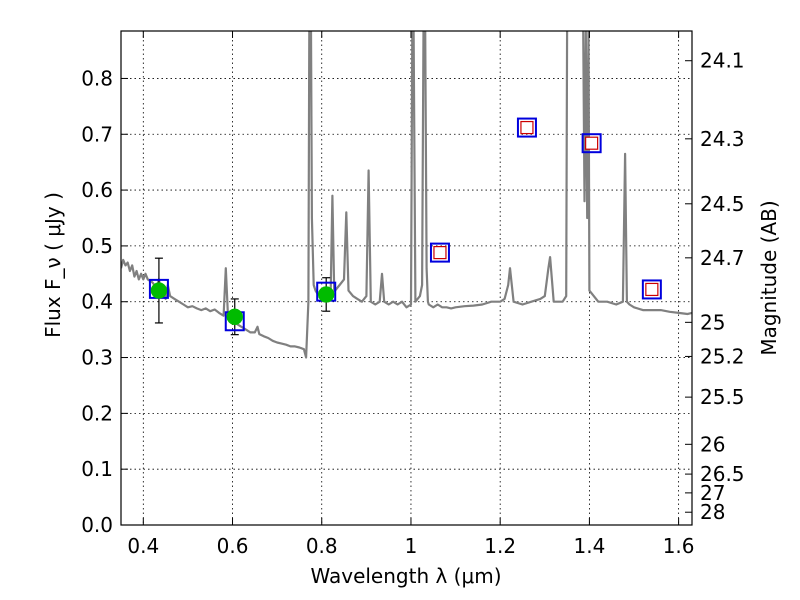 This screenshot has width=800, height=600. What do you see at coordinates (405, 576) in the screenshot?
I see `x-axis-label: Wavelength λ (μm)` at bounding box center [405, 576].